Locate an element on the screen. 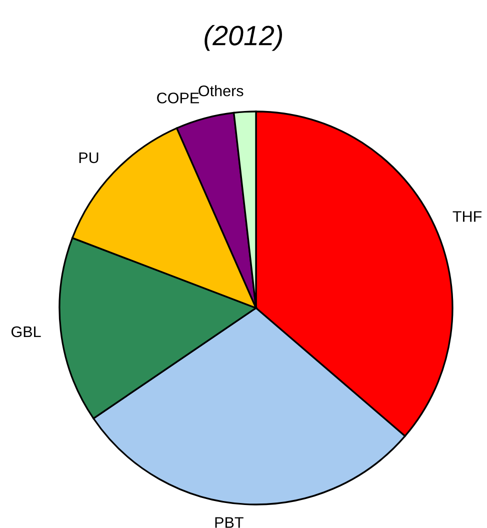  chart-title: (2012) is located at coordinates (243, 38).